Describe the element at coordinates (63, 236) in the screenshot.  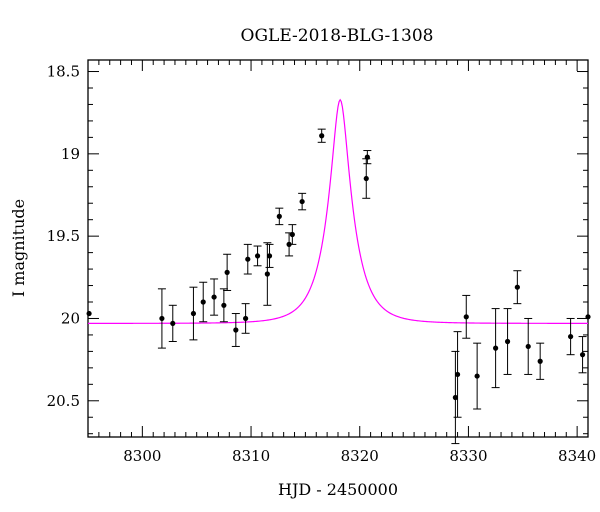
I see `y-tick-label: 19.5` at that location.